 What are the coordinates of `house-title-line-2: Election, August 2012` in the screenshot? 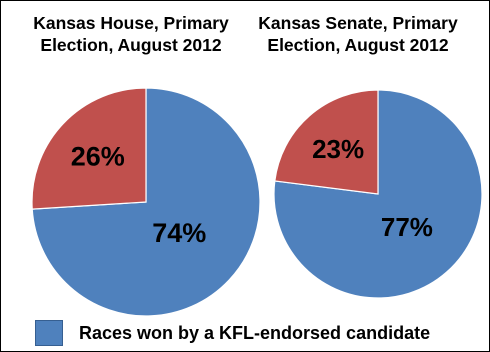 It's located at (131, 45).